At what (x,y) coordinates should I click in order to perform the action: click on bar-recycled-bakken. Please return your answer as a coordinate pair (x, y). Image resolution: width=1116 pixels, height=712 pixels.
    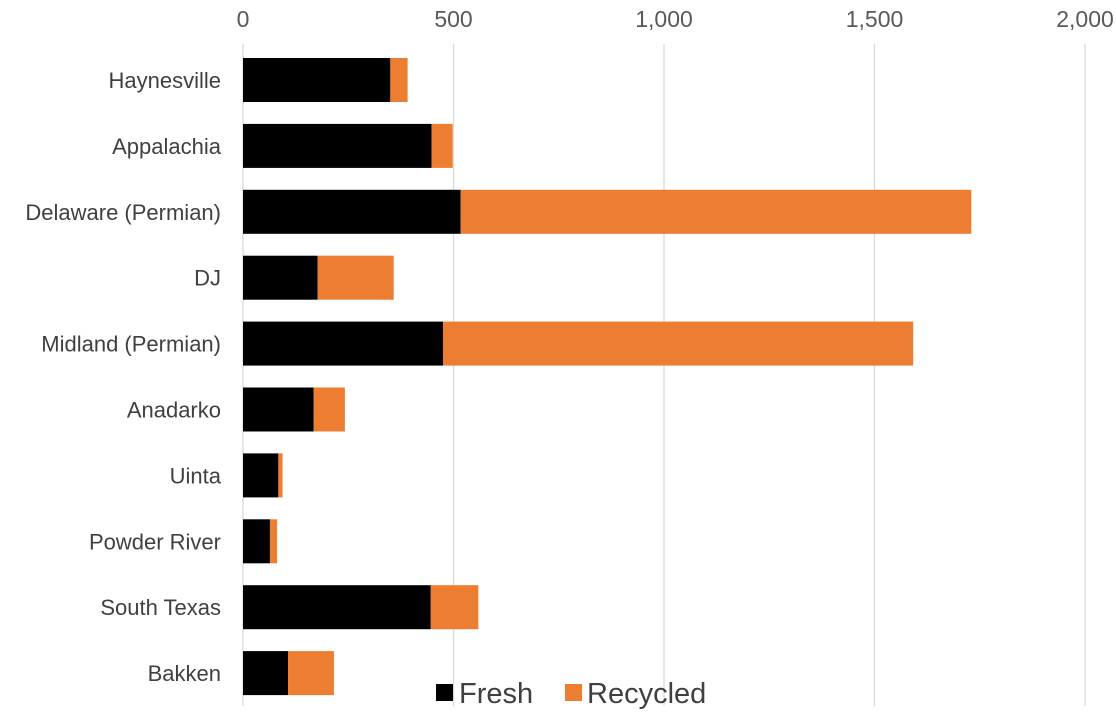
    Looking at the image, I should click on (311, 673).